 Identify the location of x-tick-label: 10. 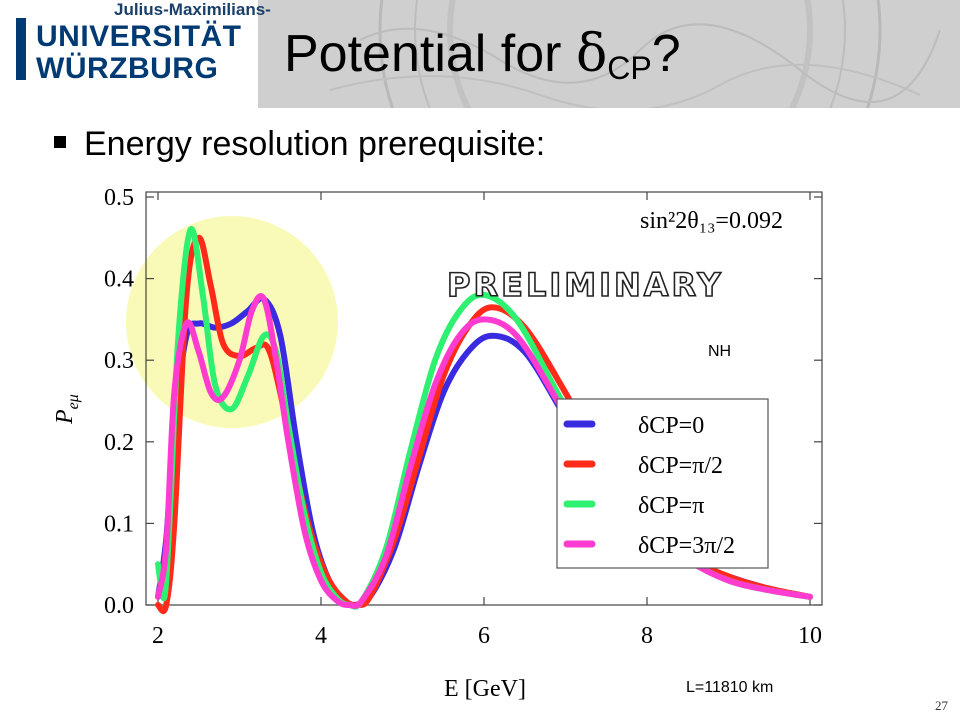
(810, 636).